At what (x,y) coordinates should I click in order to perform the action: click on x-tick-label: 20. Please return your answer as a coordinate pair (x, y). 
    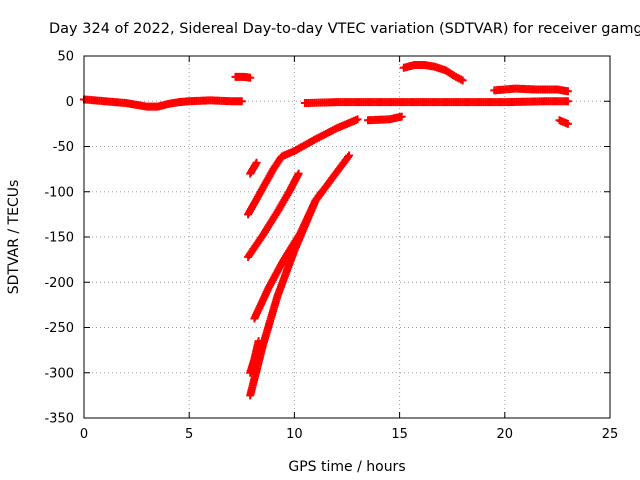
    Looking at the image, I should click on (505, 434).